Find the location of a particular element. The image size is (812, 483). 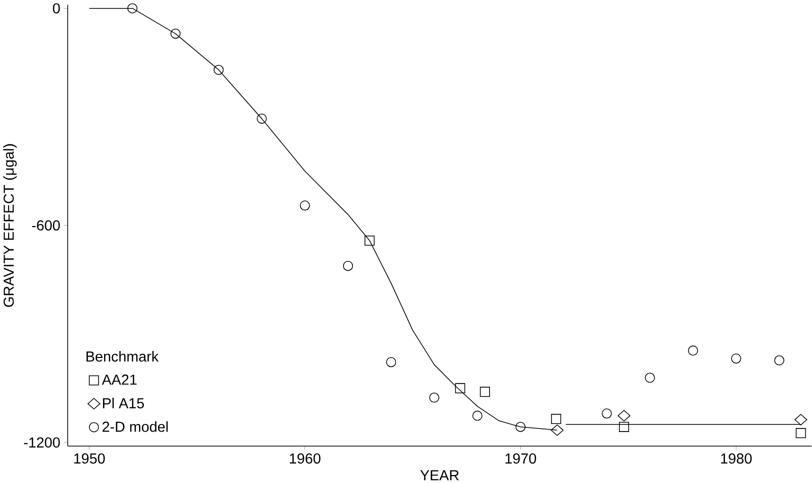

legend-label: 2-D model is located at coordinates (135, 426).